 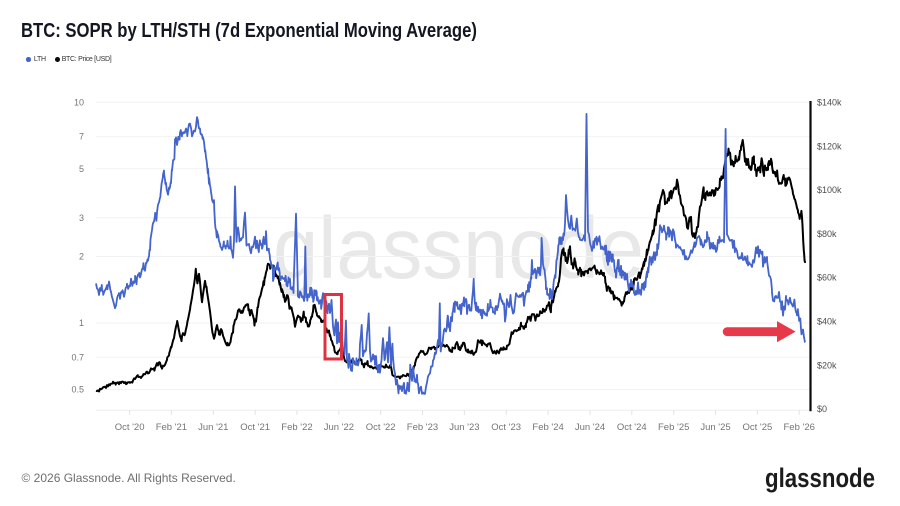 I want to click on svg-text: Oct '20, so click(x=130, y=427).